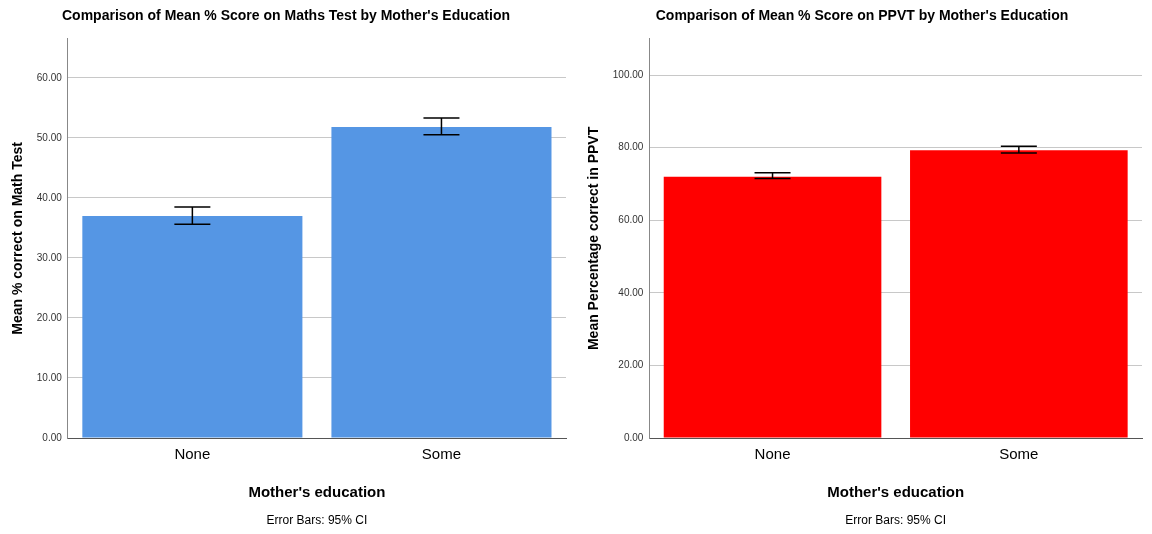 The height and width of the screenshot is (534, 1152). Describe the element at coordinates (17, 238) in the screenshot. I see `y-axis-title: Mean % correct on Math Test` at that location.